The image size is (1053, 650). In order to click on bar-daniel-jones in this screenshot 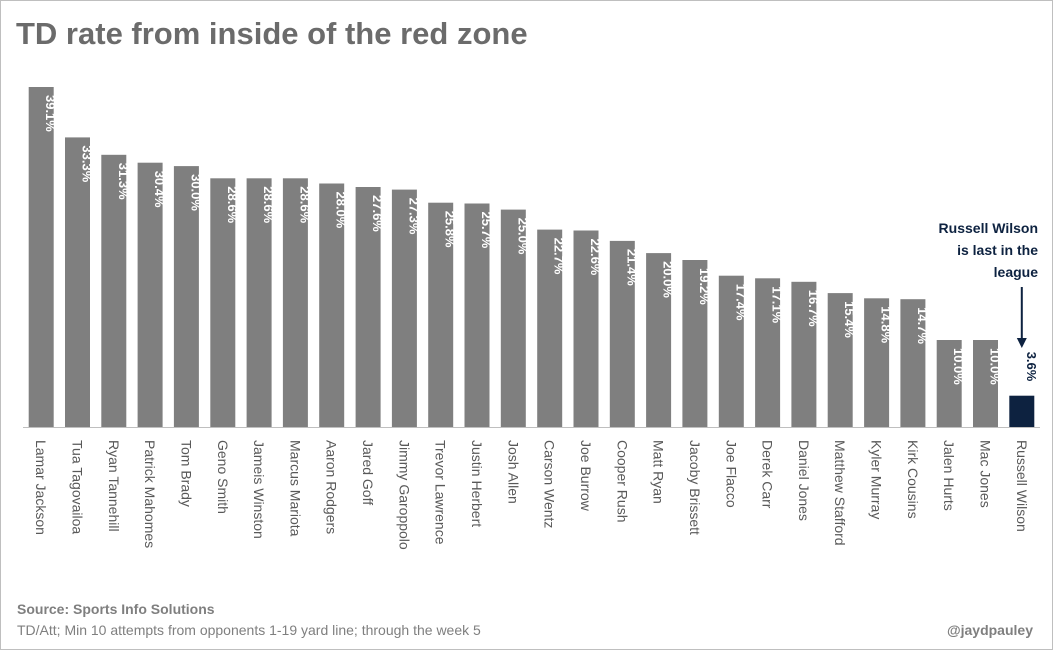, I will do `click(804, 354)`.